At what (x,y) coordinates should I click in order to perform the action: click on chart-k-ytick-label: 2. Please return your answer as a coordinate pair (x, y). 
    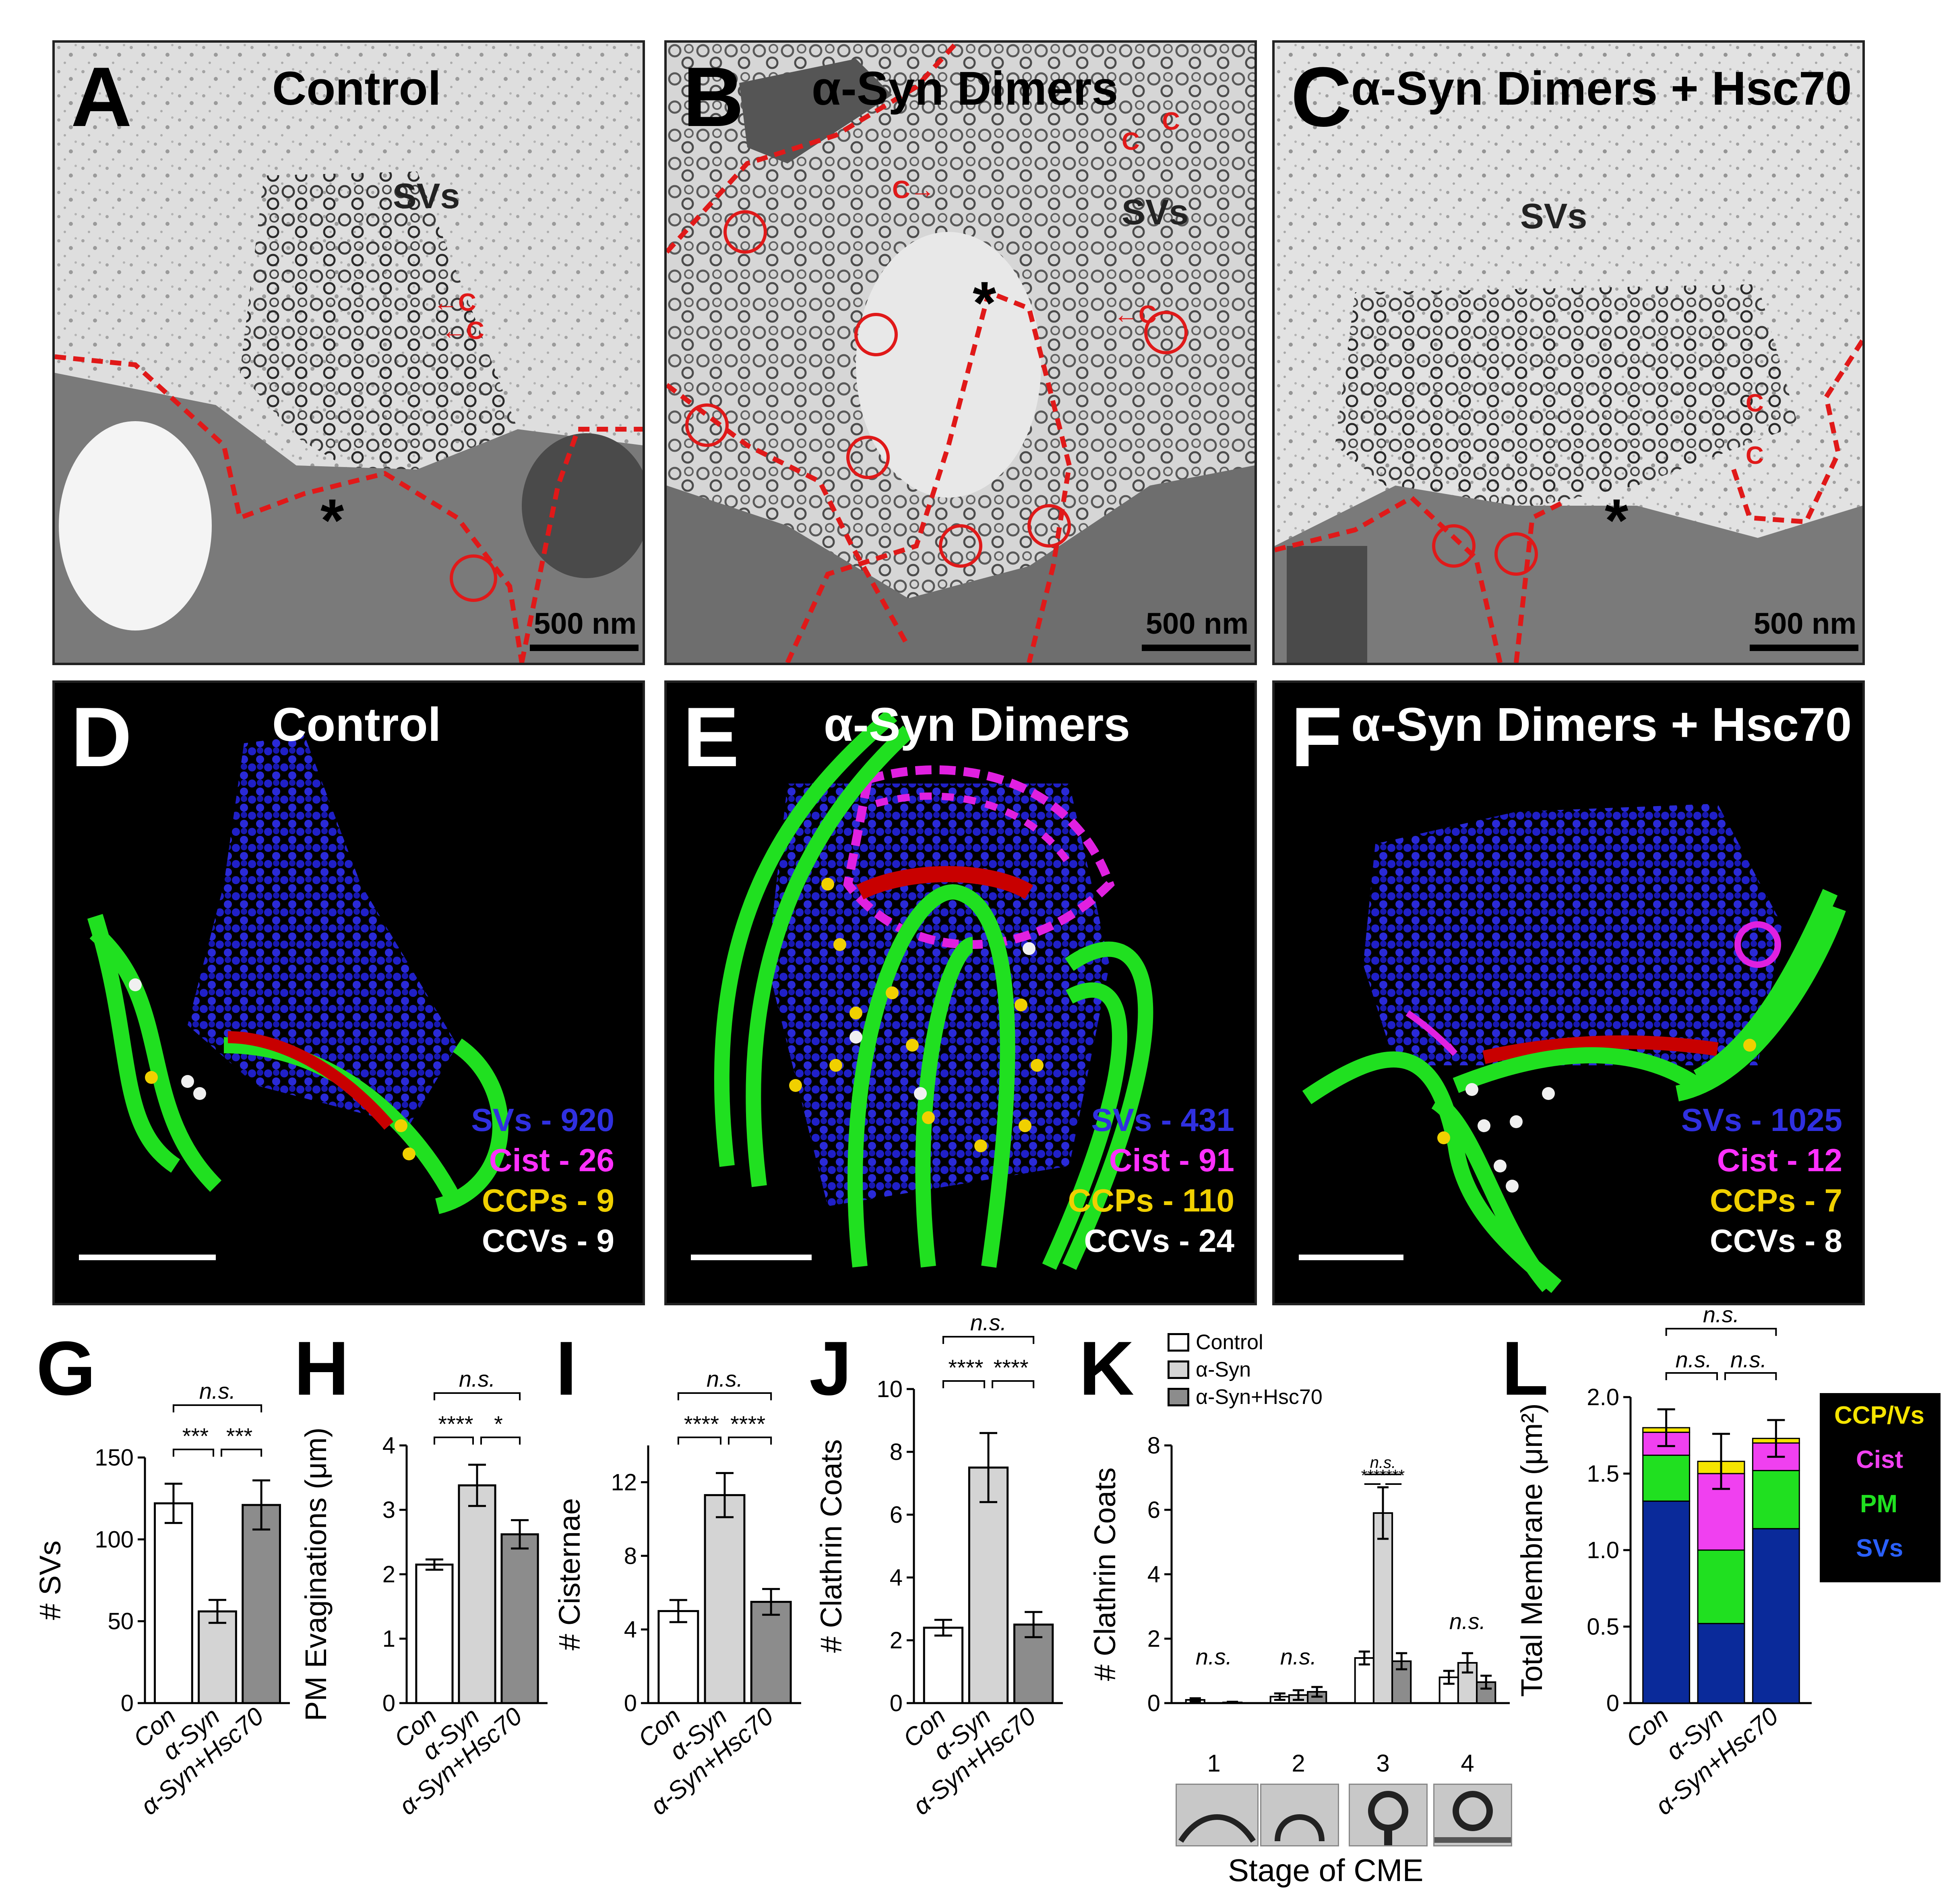
    Looking at the image, I should click on (1153, 1639).